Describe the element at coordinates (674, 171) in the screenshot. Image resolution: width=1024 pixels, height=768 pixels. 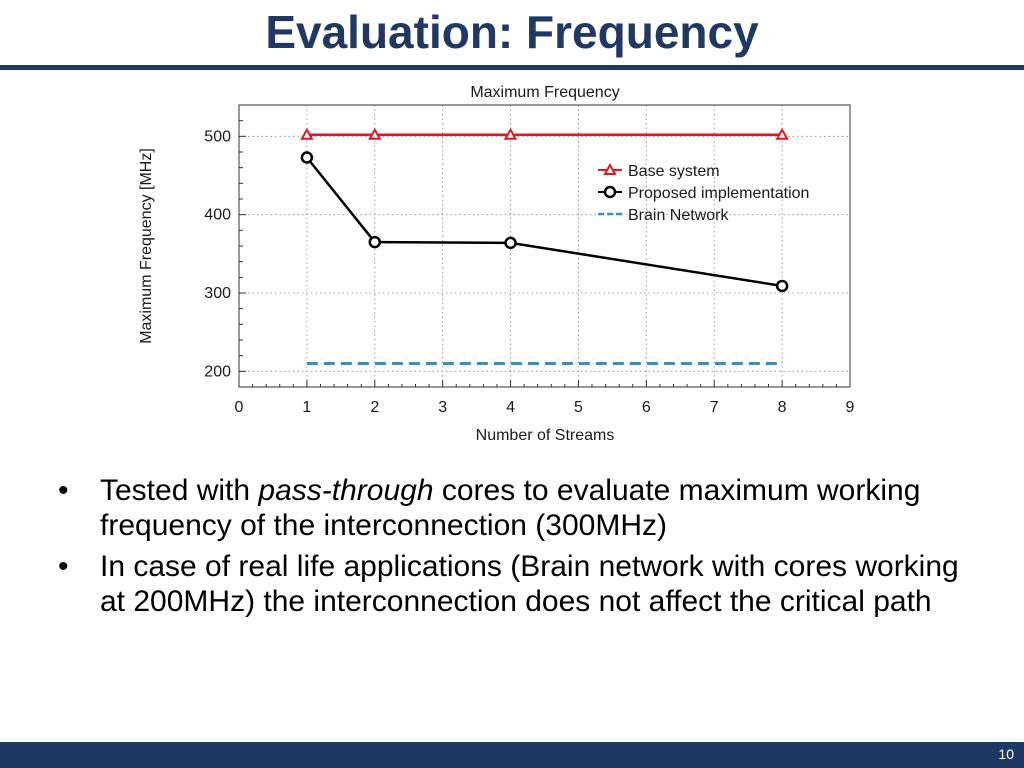
I see `legend-label: Base system` at that location.